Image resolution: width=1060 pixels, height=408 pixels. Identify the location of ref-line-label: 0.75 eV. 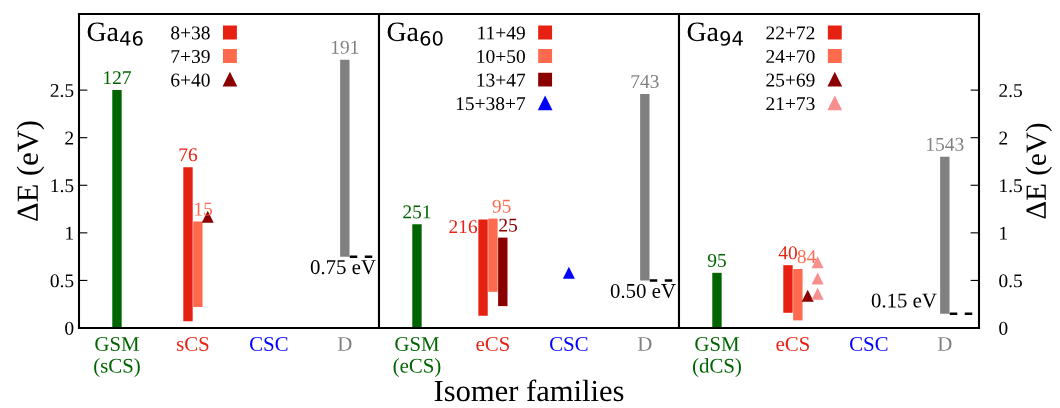
(343, 267).